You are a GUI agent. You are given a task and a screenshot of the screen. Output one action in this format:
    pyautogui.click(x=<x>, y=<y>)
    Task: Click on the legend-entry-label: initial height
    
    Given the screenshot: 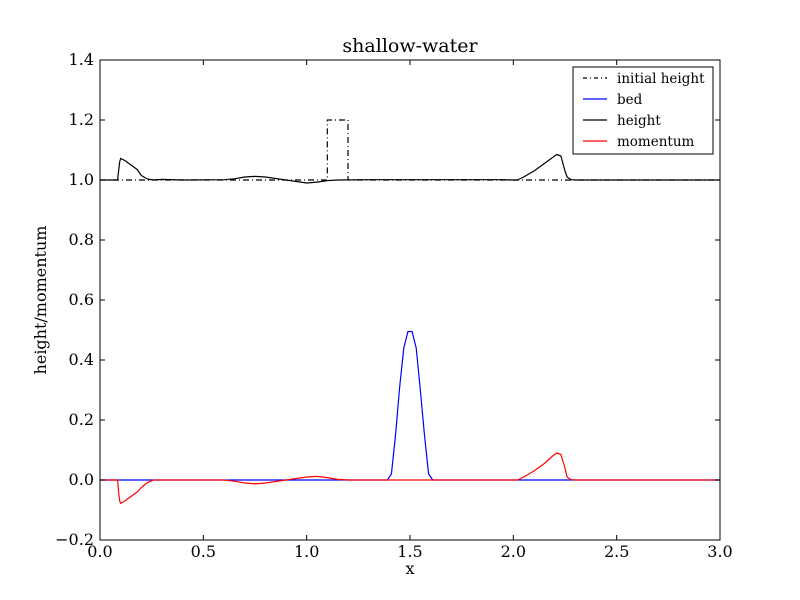 What is the action you would take?
    pyautogui.click(x=661, y=79)
    